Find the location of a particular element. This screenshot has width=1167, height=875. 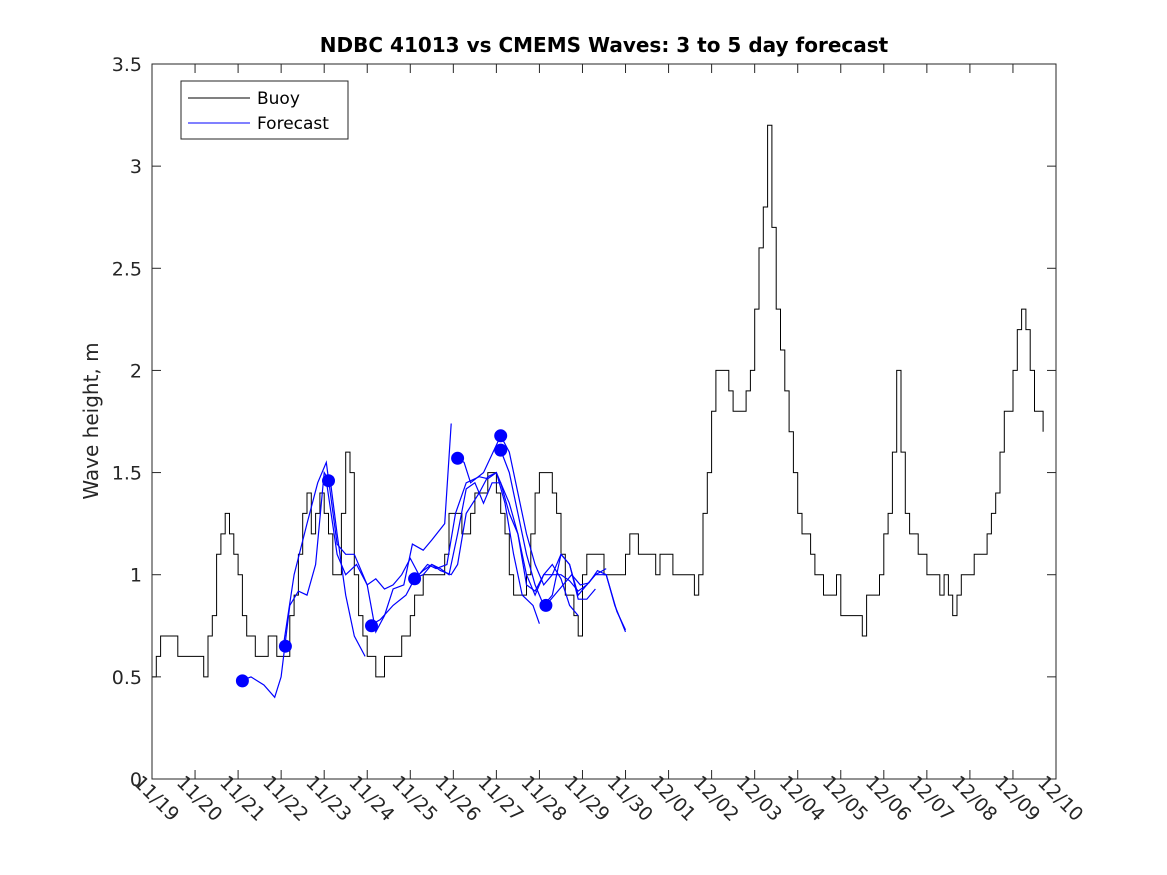

legend-box is located at coordinates (264, 110).